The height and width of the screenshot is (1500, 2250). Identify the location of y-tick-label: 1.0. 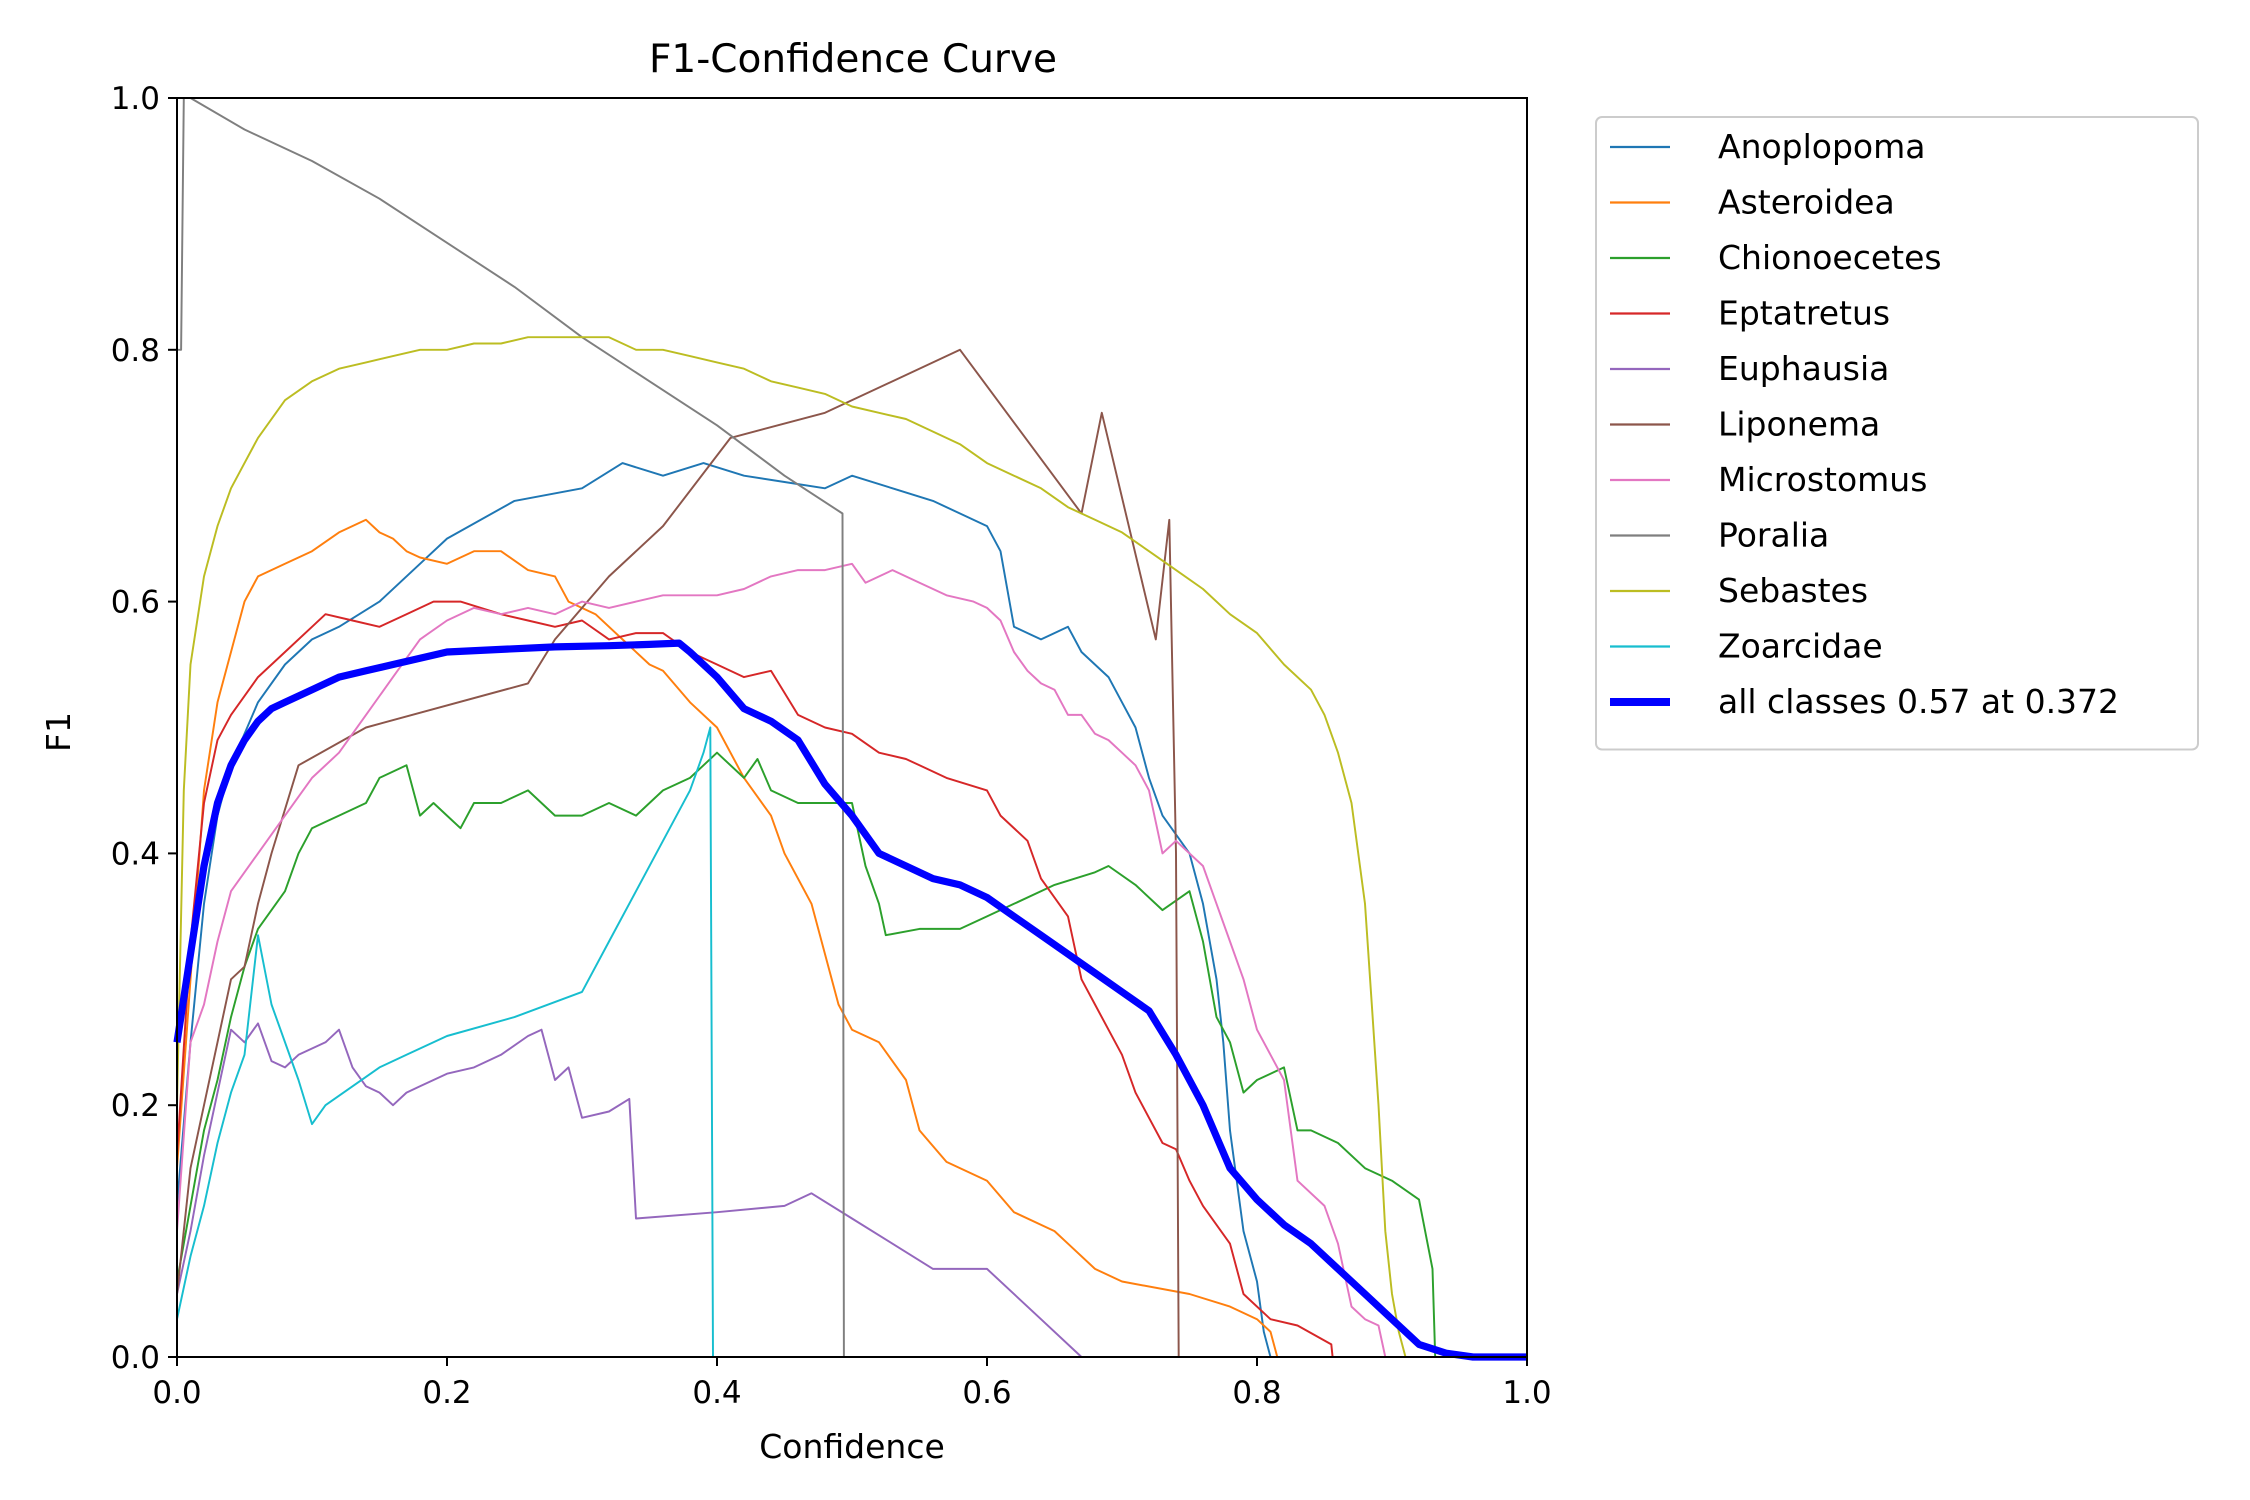
(135, 99).